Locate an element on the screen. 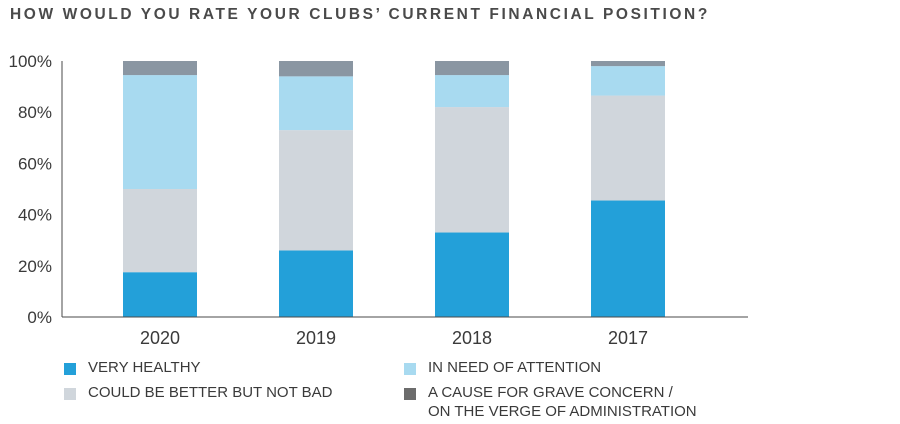 The height and width of the screenshot is (424, 900). legend-swatch-could-be-better is located at coordinates (70, 394).